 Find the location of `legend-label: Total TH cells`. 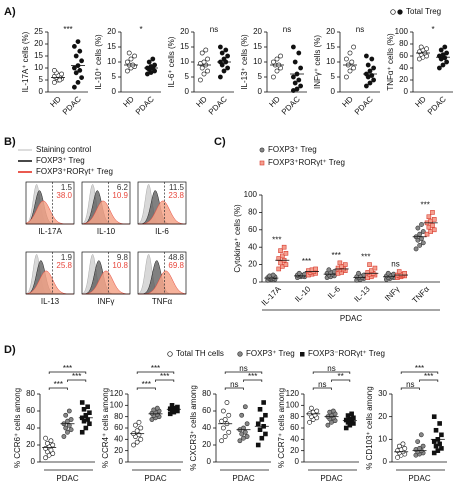

legend-label: Total TH cells is located at coordinates (200, 353).